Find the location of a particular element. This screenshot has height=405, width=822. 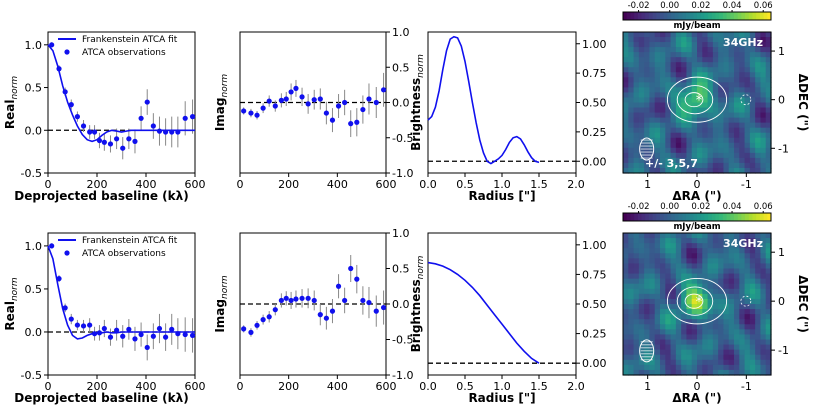

contour-7sigma is located at coordinates (694, 100).